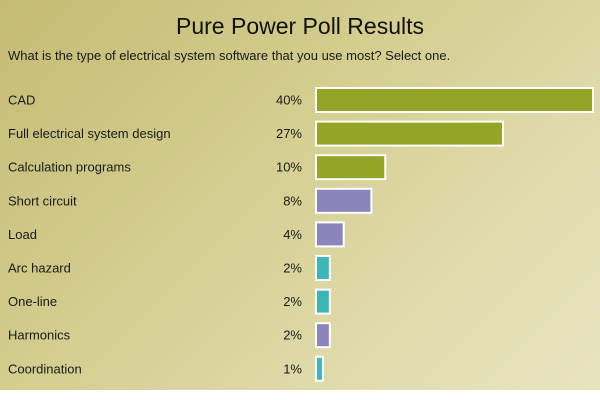 The width and height of the screenshot is (600, 400). I want to click on value-label-cad: 40%, so click(289, 100).